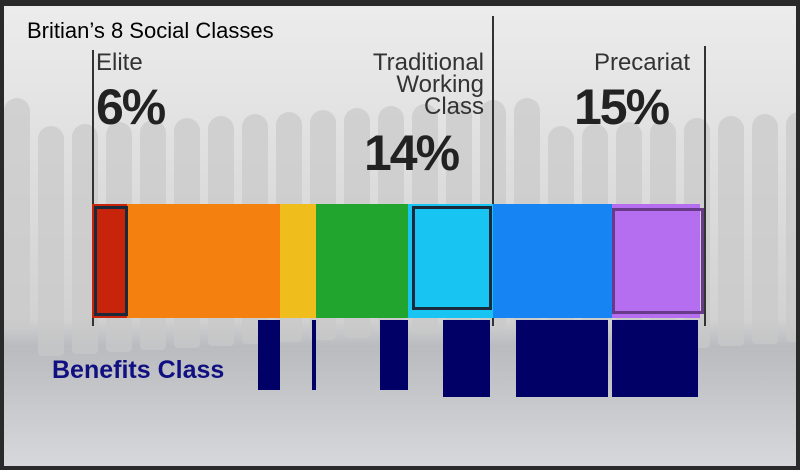  I want to click on elite-highlight-frame, so click(111, 261).